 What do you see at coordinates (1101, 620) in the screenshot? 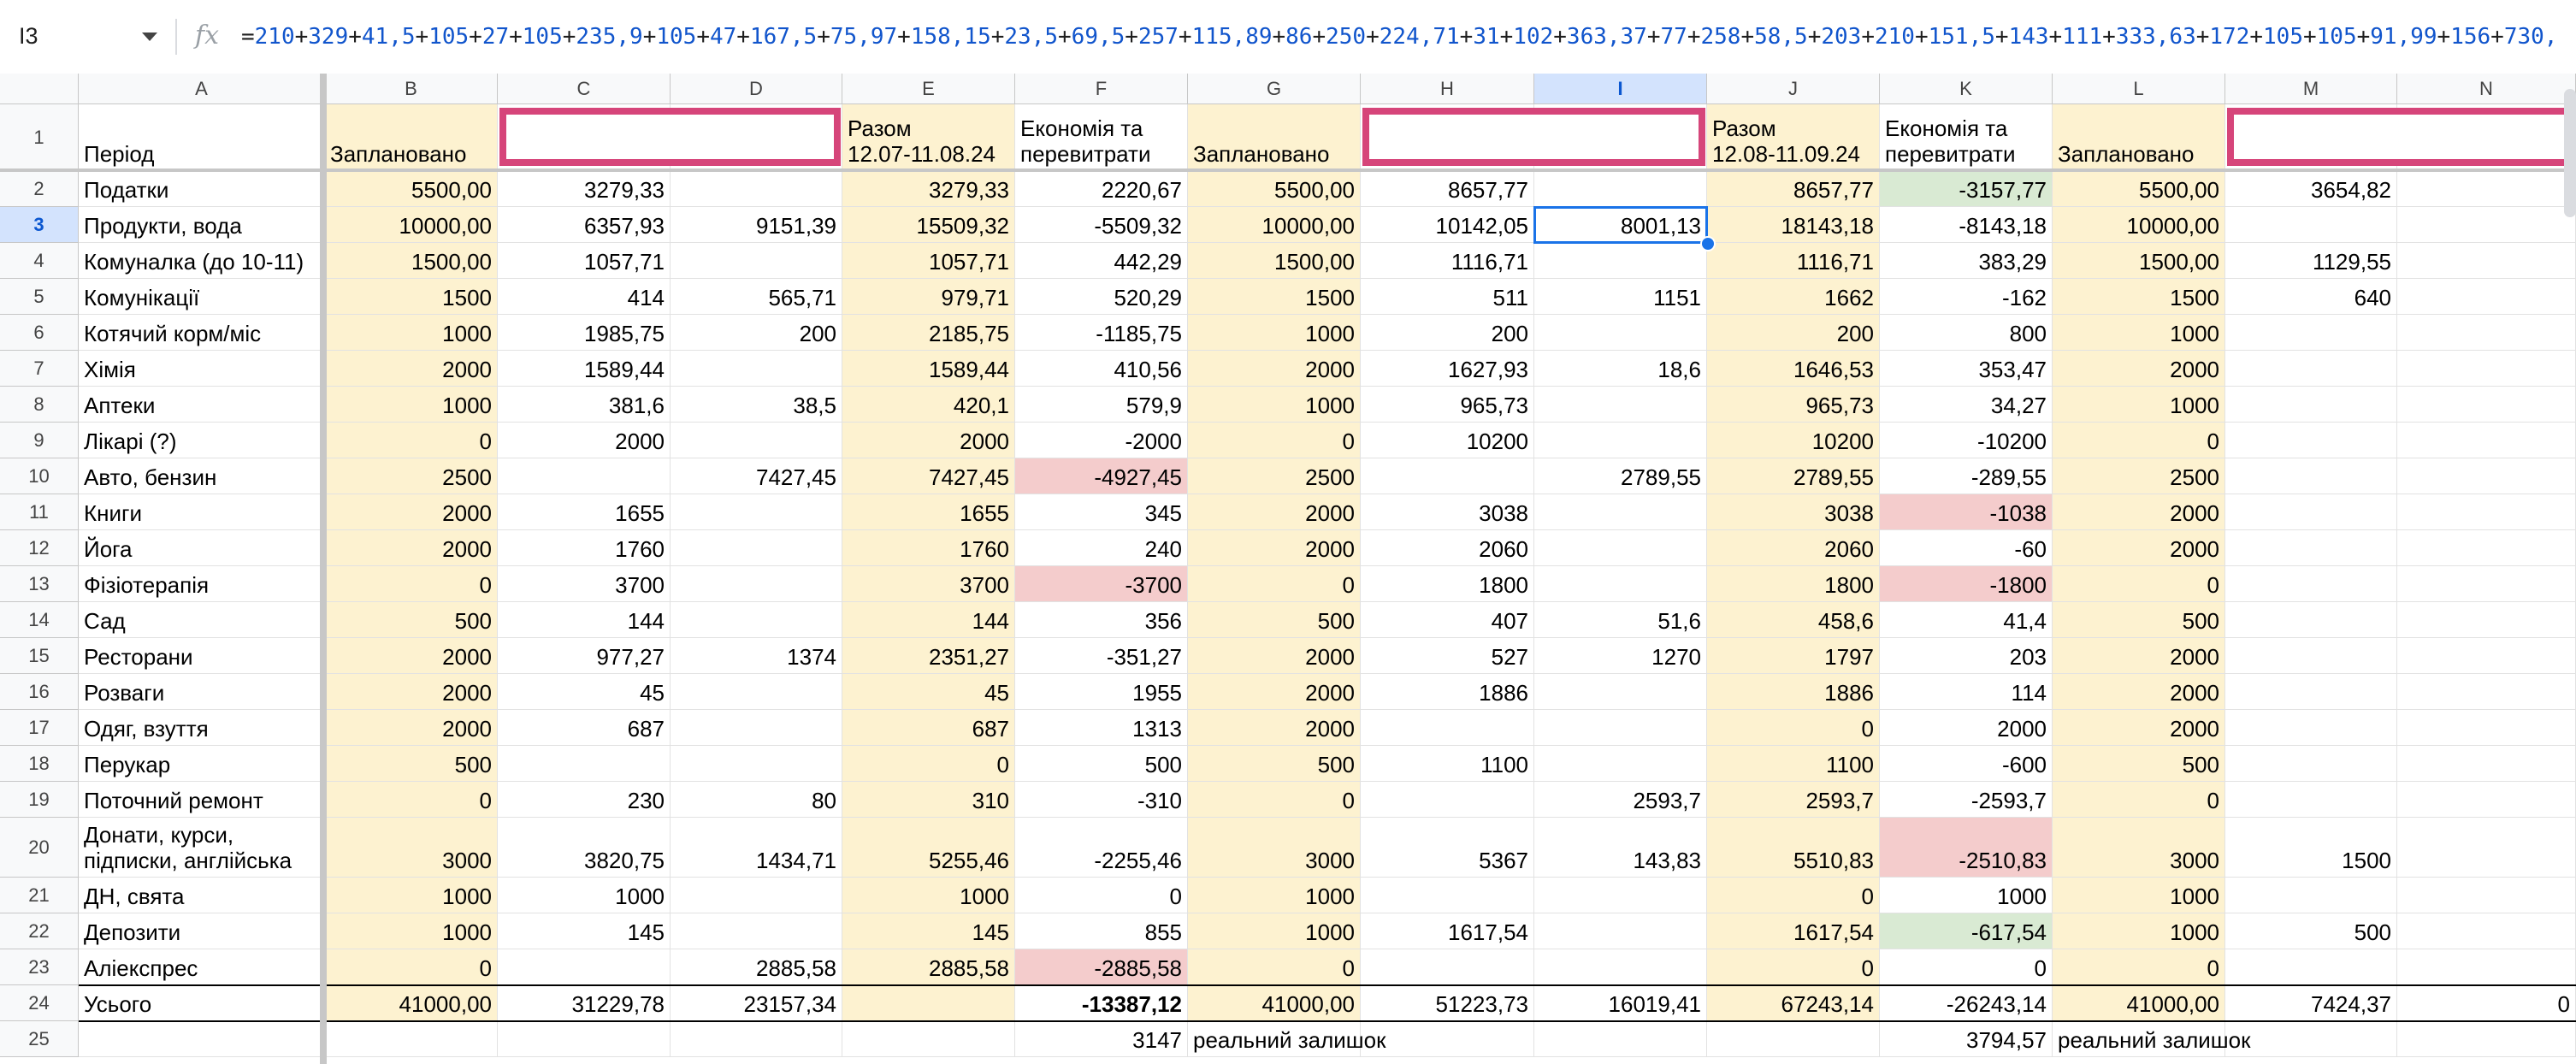
I see `data-cell: 356` at bounding box center [1101, 620].